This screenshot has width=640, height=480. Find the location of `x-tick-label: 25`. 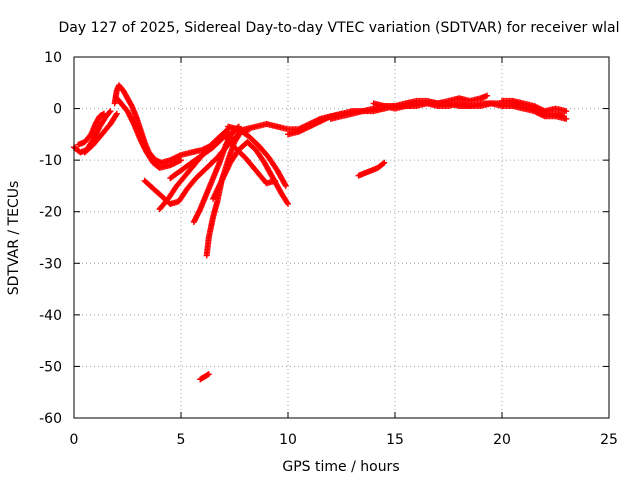

x-tick-label: 25 is located at coordinates (609, 440).